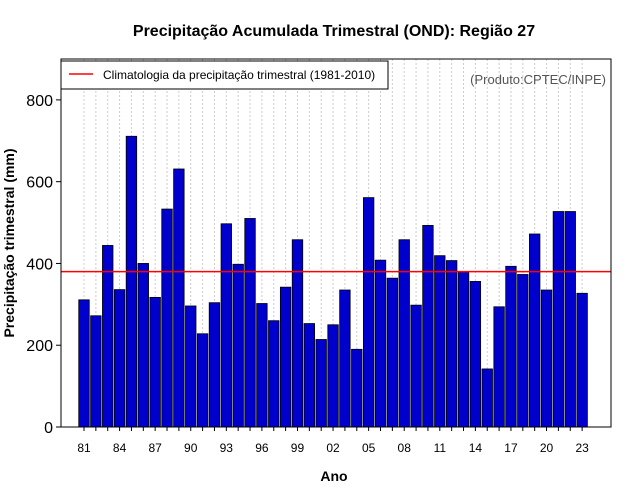 Image resolution: width=640 pixels, height=500 pixels. What do you see at coordinates (570, 319) in the screenshot?
I see `bar-2022` at bounding box center [570, 319].